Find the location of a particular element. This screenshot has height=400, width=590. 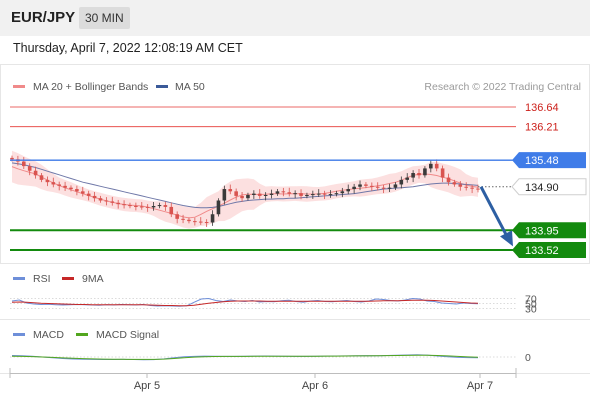

current-price-tag is located at coordinates (549, 187).